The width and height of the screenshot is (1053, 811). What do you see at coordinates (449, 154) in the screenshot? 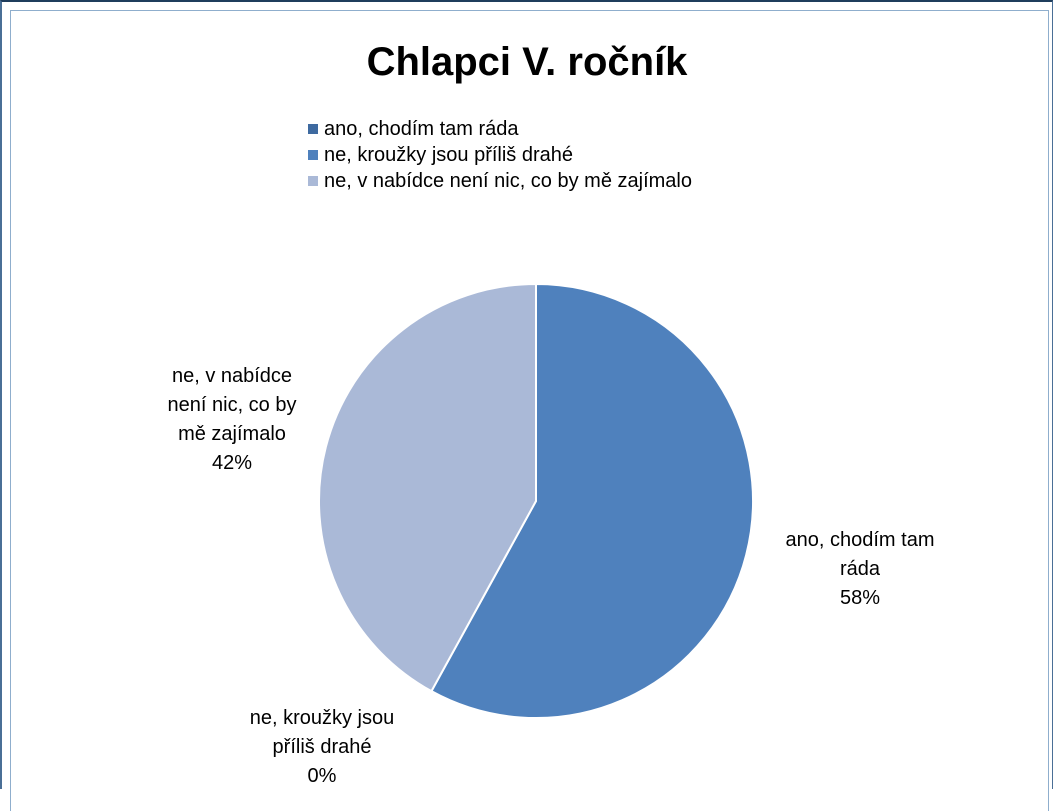
I see `legend-label: ne, kroužky jsou příliš drahé` at bounding box center [449, 154].